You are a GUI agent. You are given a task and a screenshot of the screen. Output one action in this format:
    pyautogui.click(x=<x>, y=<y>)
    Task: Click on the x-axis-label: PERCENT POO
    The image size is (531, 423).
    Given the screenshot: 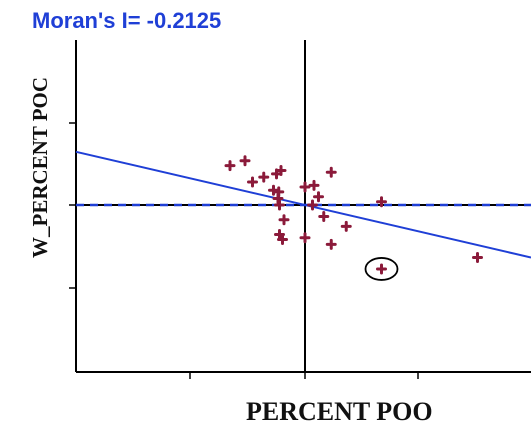 What is the action you would take?
    pyautogui.click(x=339, y=410)
    